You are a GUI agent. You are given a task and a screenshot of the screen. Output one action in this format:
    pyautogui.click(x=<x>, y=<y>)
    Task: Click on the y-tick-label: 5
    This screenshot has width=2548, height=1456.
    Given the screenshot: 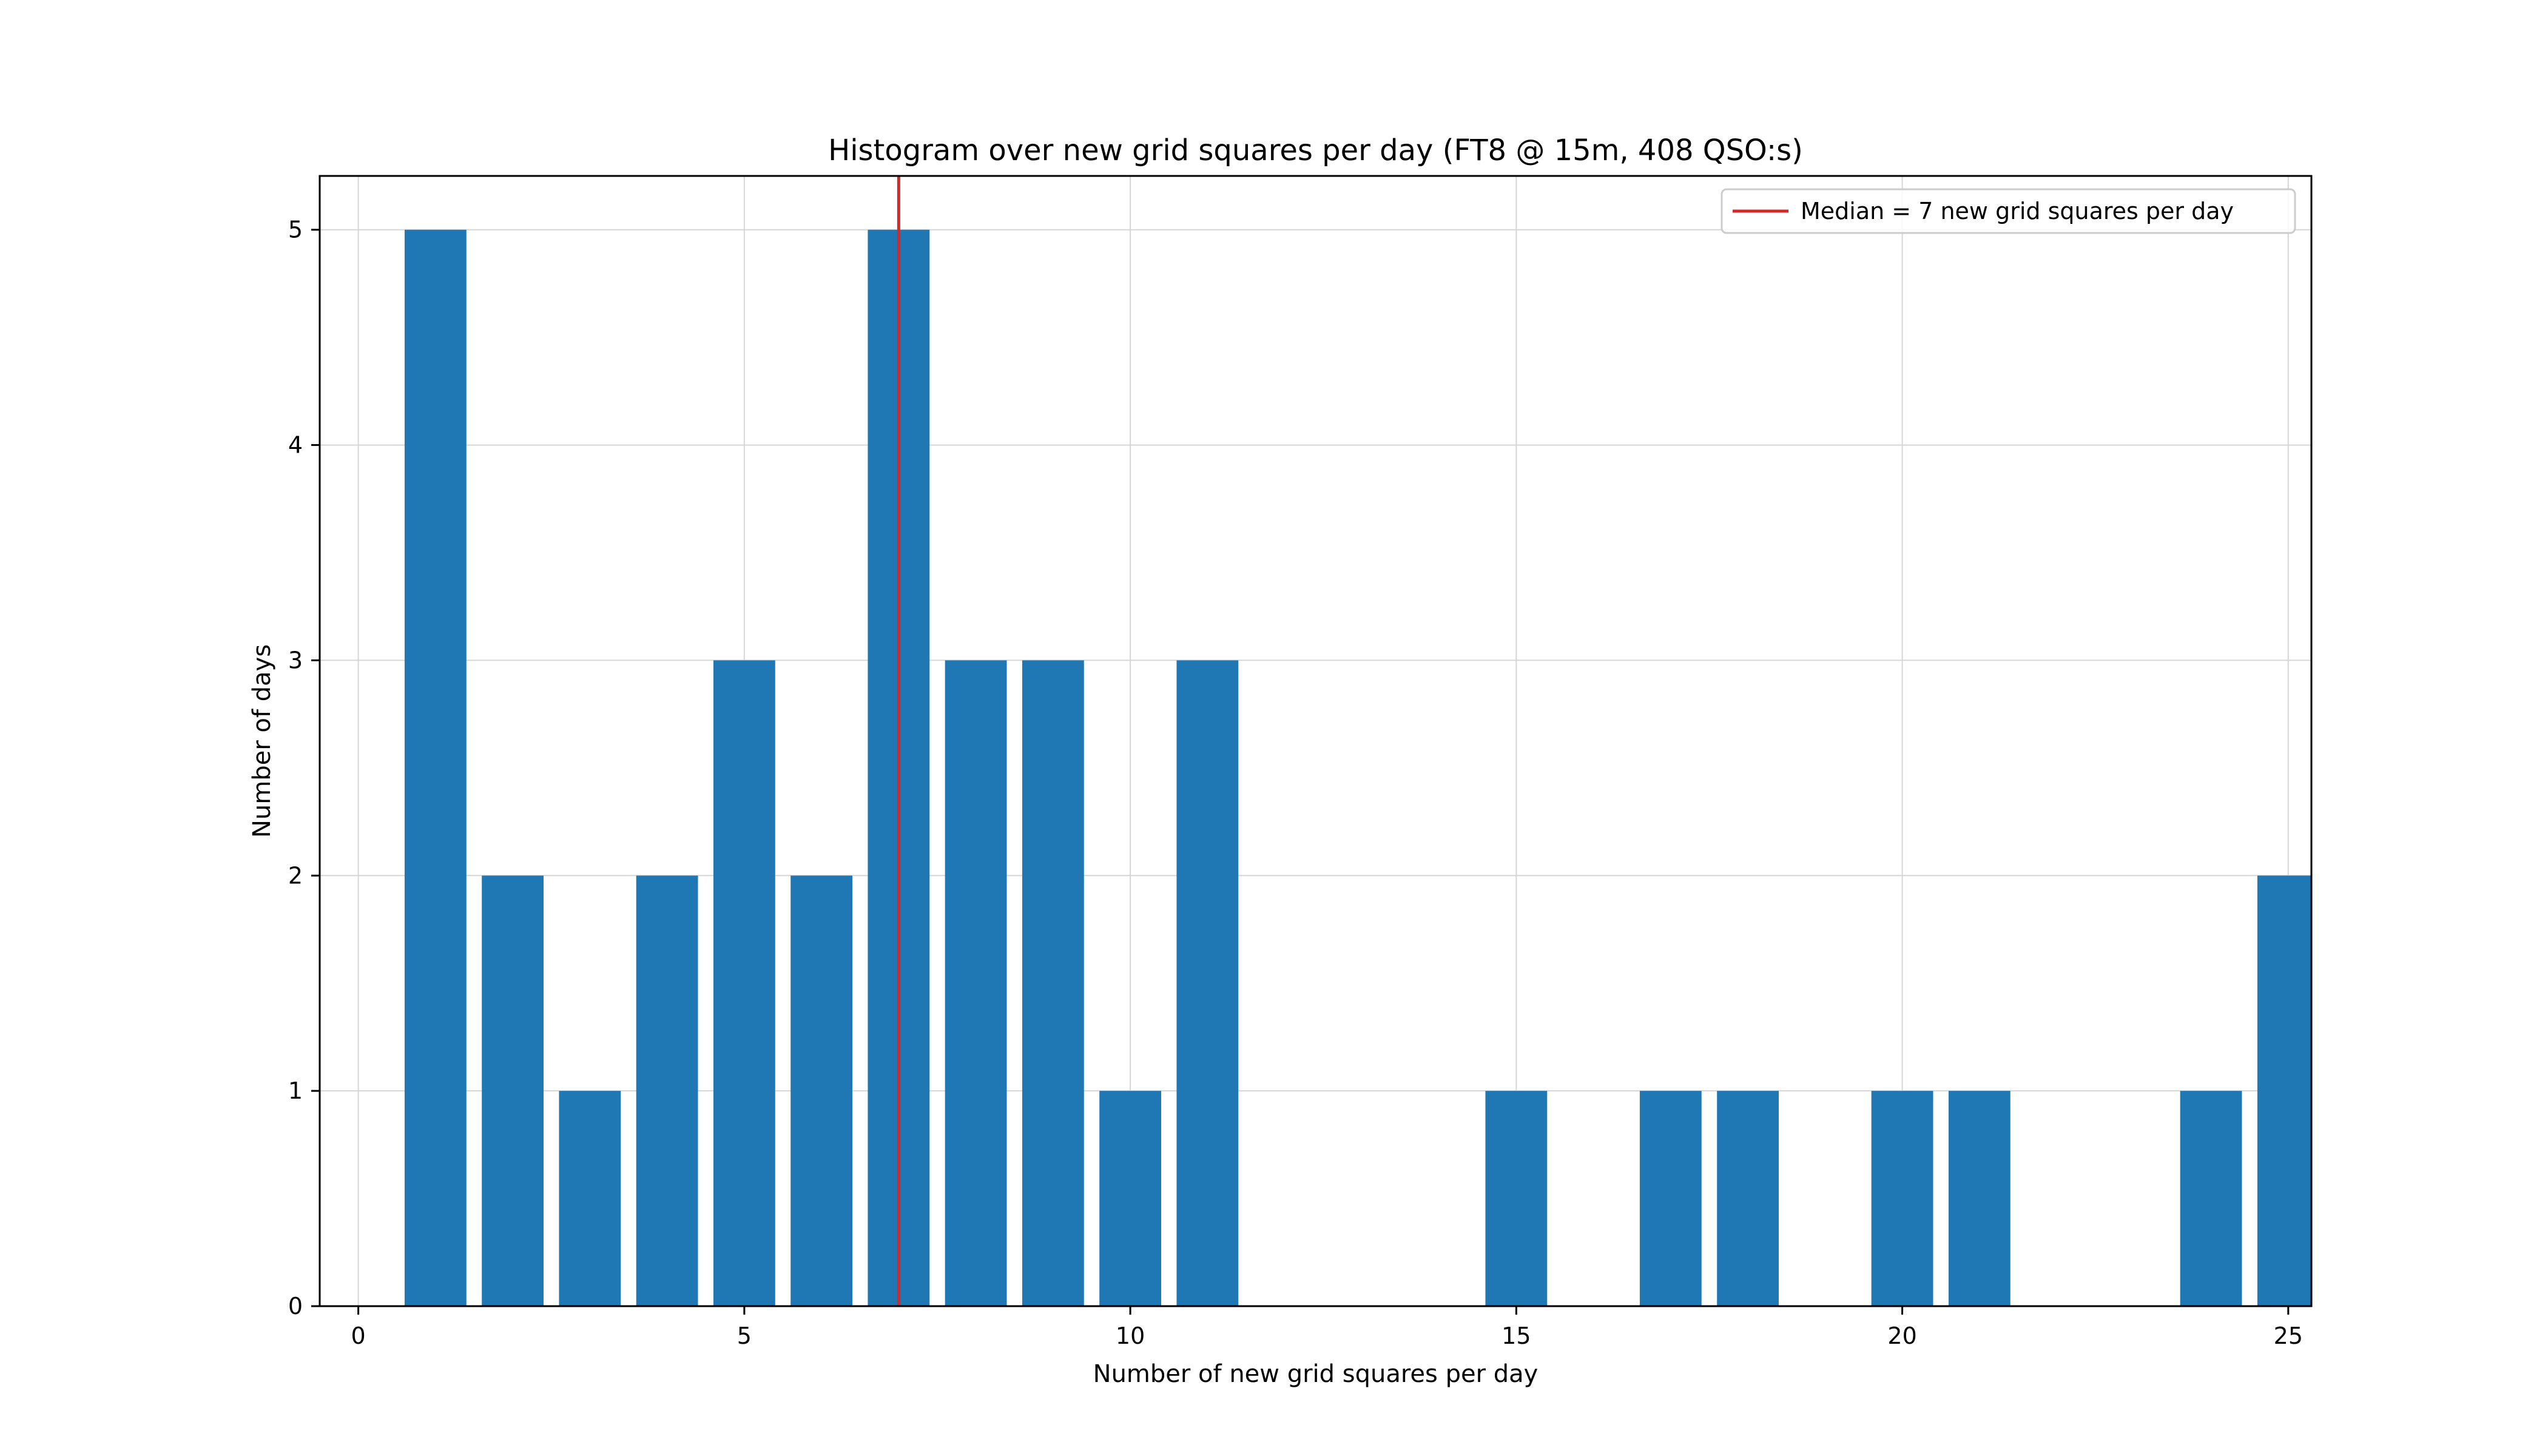 What is the action you would take?
    pyautogui.click(x=295, y=230)
    